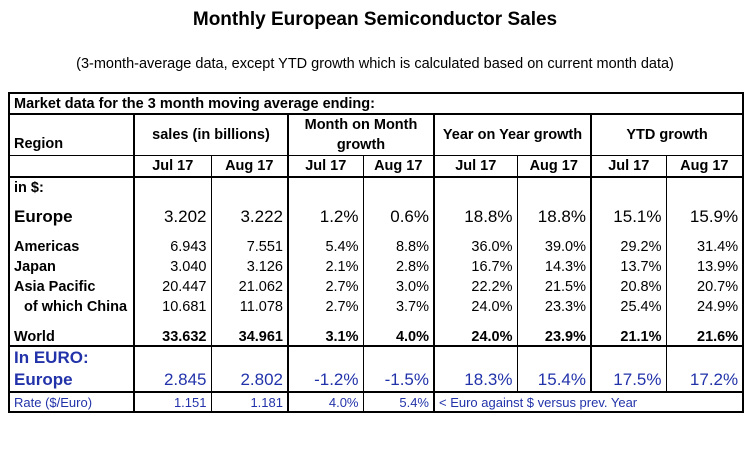 The image size is (750, 466). I want to click on cell-value: 17.5%, so click(628, 380).